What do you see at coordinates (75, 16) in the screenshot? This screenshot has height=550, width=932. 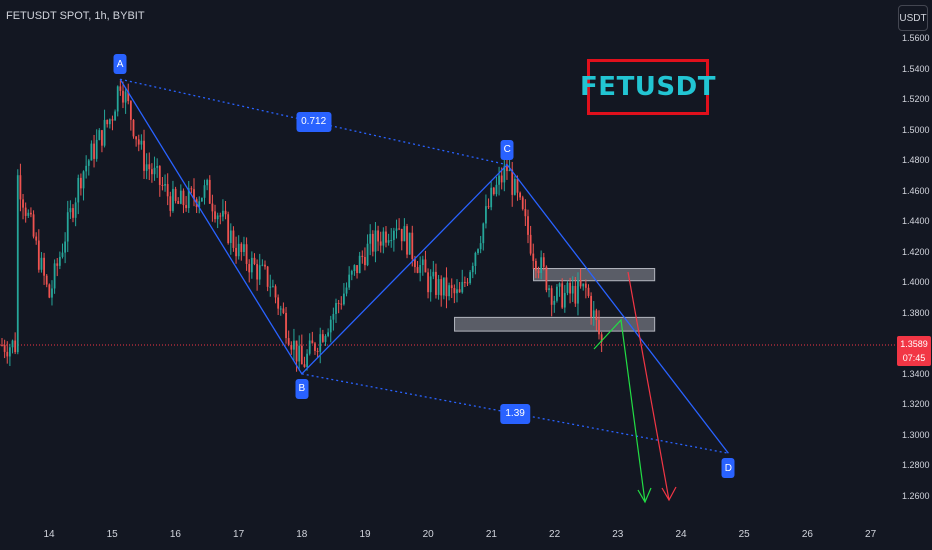 I see `symbol-title: FETUSDT SPOT, 1h, BYBIT` at bounding box center [75, 16].